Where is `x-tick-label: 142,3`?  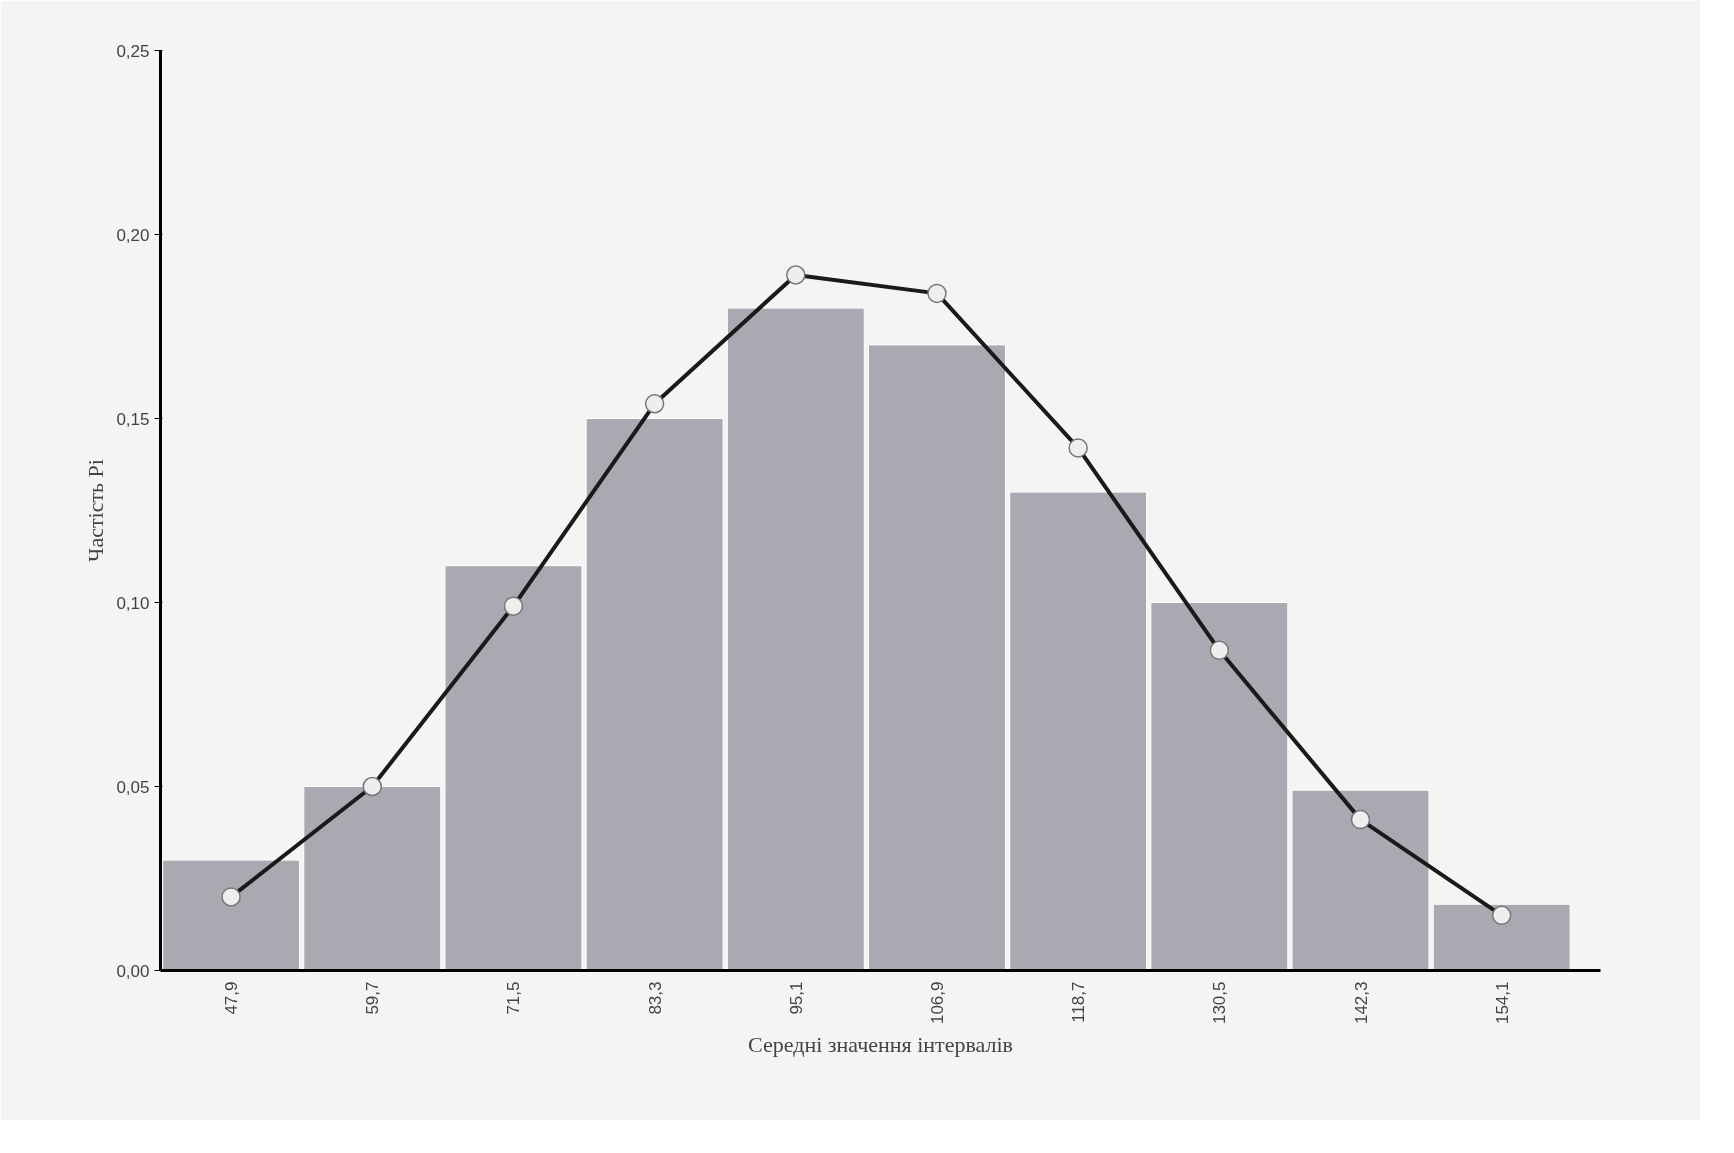
x-tick-label: 142,3 is located at coordinates (1361, 1003).